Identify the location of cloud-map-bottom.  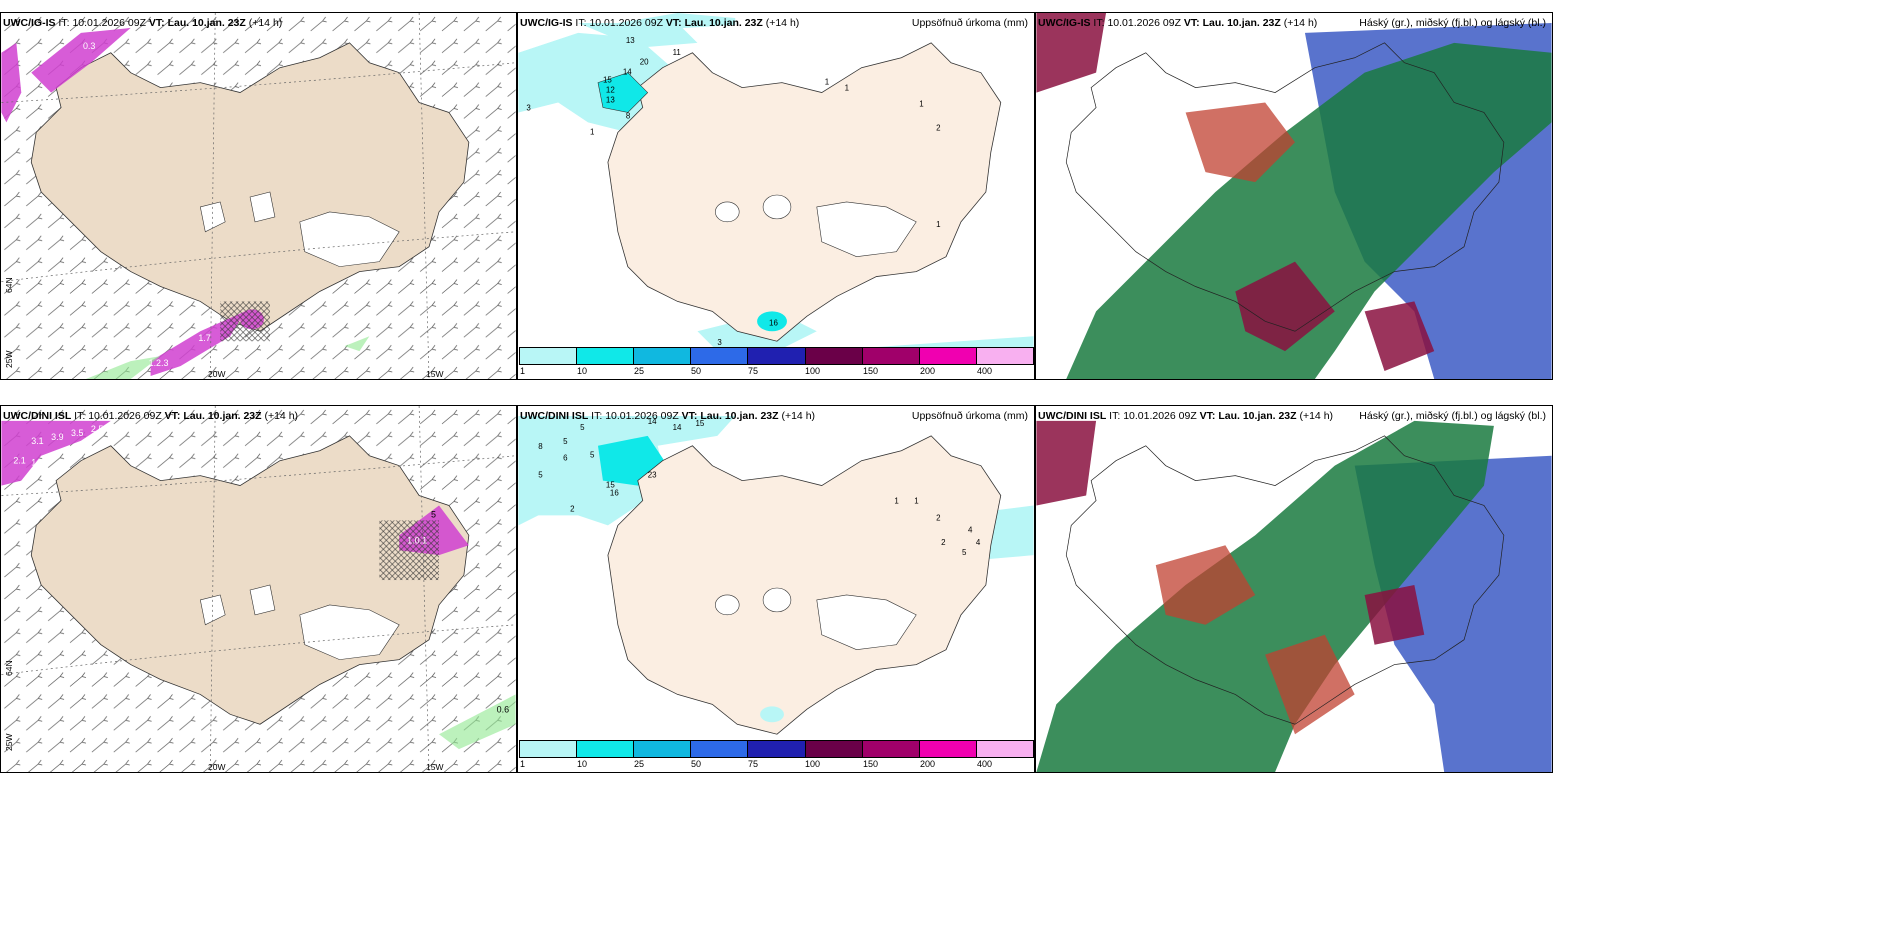
(1294, 589).